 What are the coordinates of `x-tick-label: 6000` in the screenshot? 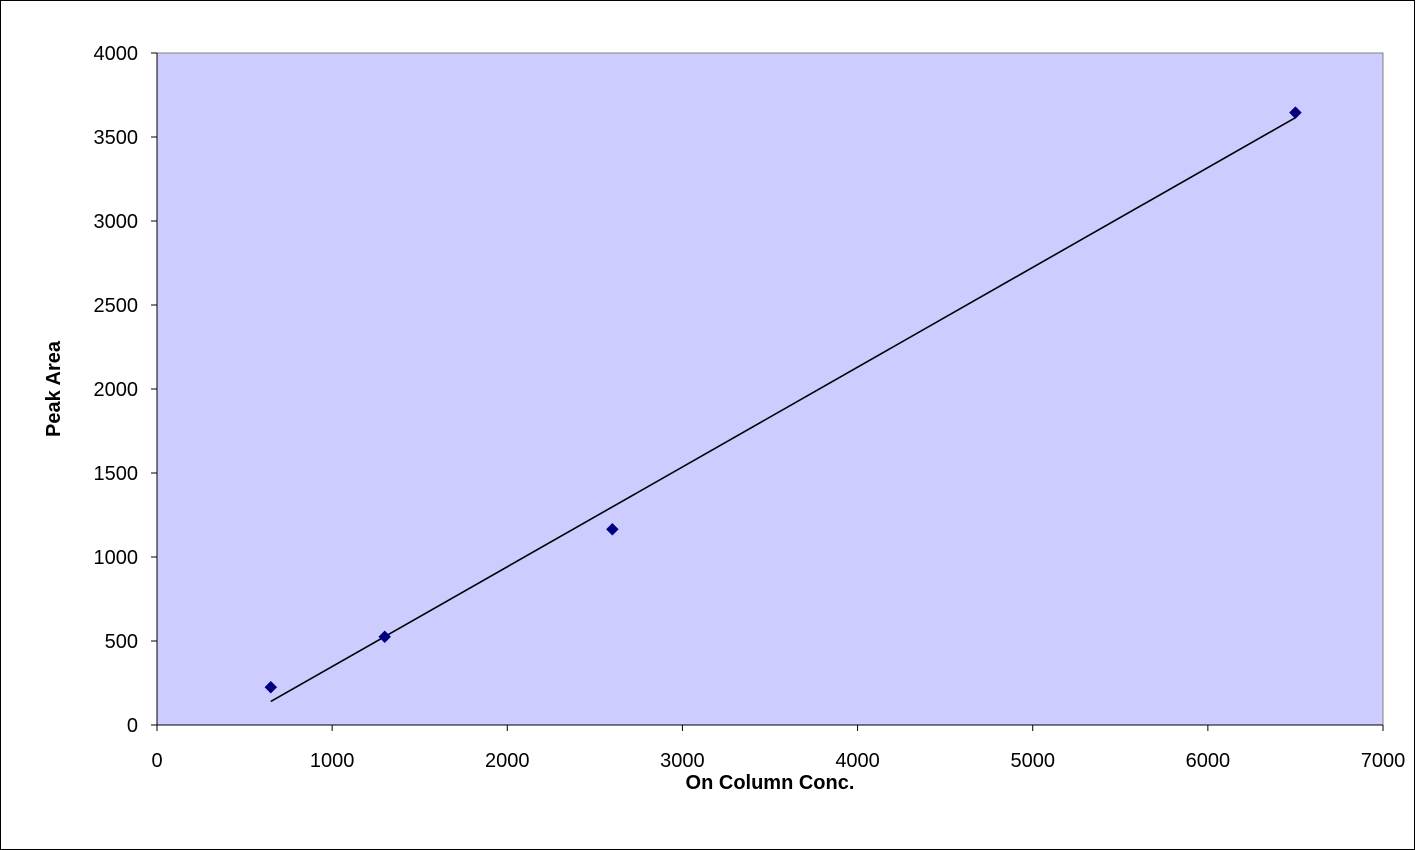 It's located at (1208, 761).